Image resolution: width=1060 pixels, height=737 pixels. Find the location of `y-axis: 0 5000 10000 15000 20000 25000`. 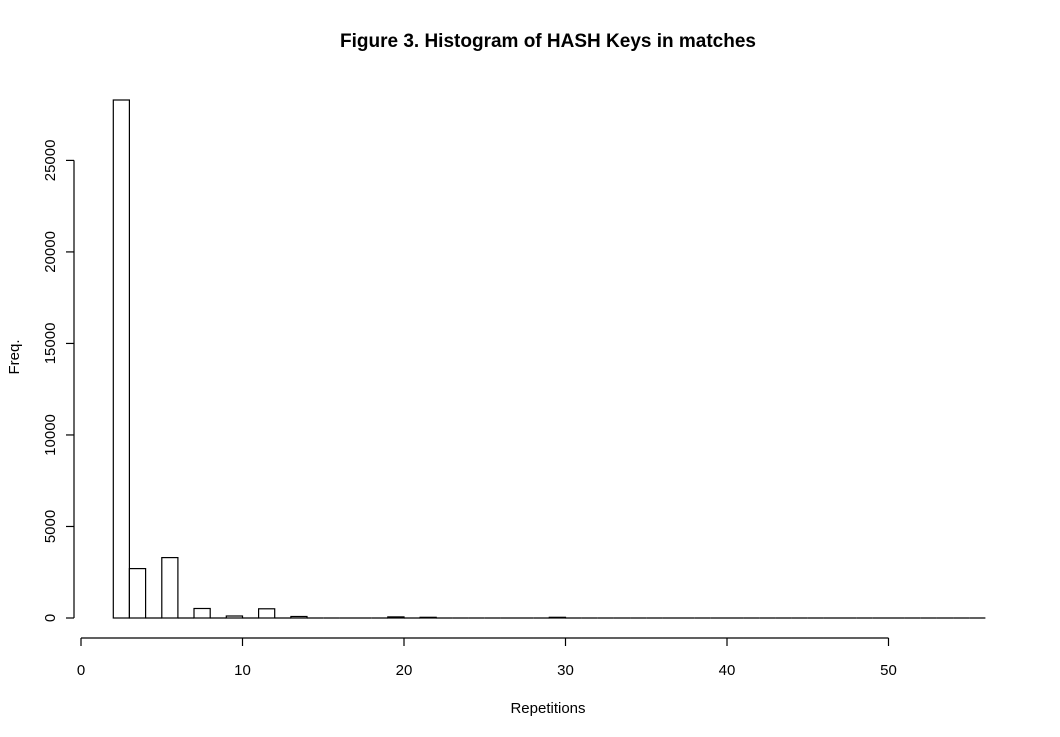

y-axis: 0 5000 10000 15000 20000 25000 is located at coordinates (58, 381).